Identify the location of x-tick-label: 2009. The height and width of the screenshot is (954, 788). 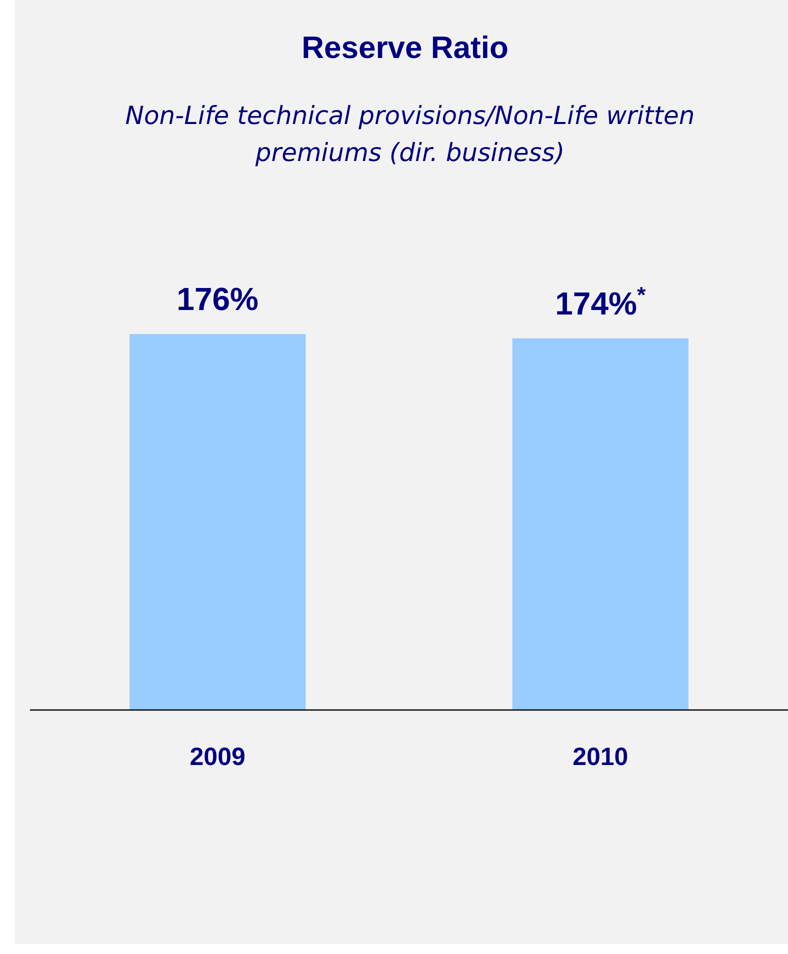
(218, 757).